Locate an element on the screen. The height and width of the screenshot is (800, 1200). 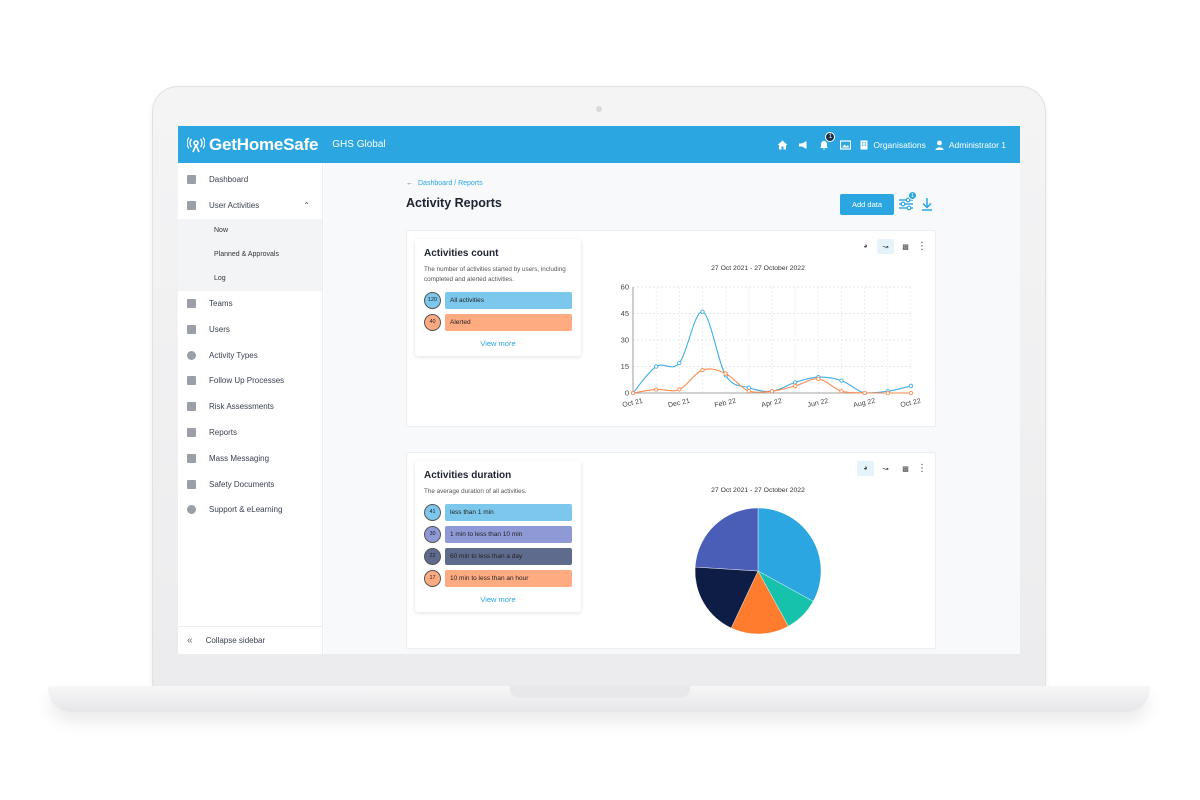
x-tick-label: Jun 22 is located at coordinates (818, 403).